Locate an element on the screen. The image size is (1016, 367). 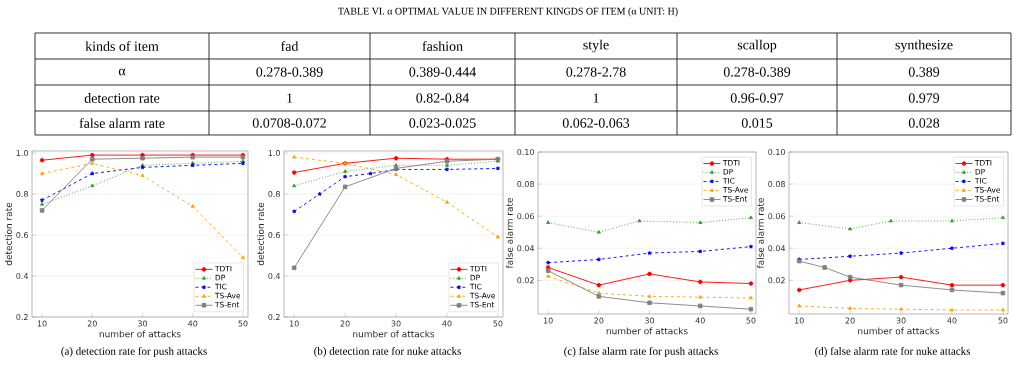
text: 0.82-0.84 is located at coordinates (443, 98).